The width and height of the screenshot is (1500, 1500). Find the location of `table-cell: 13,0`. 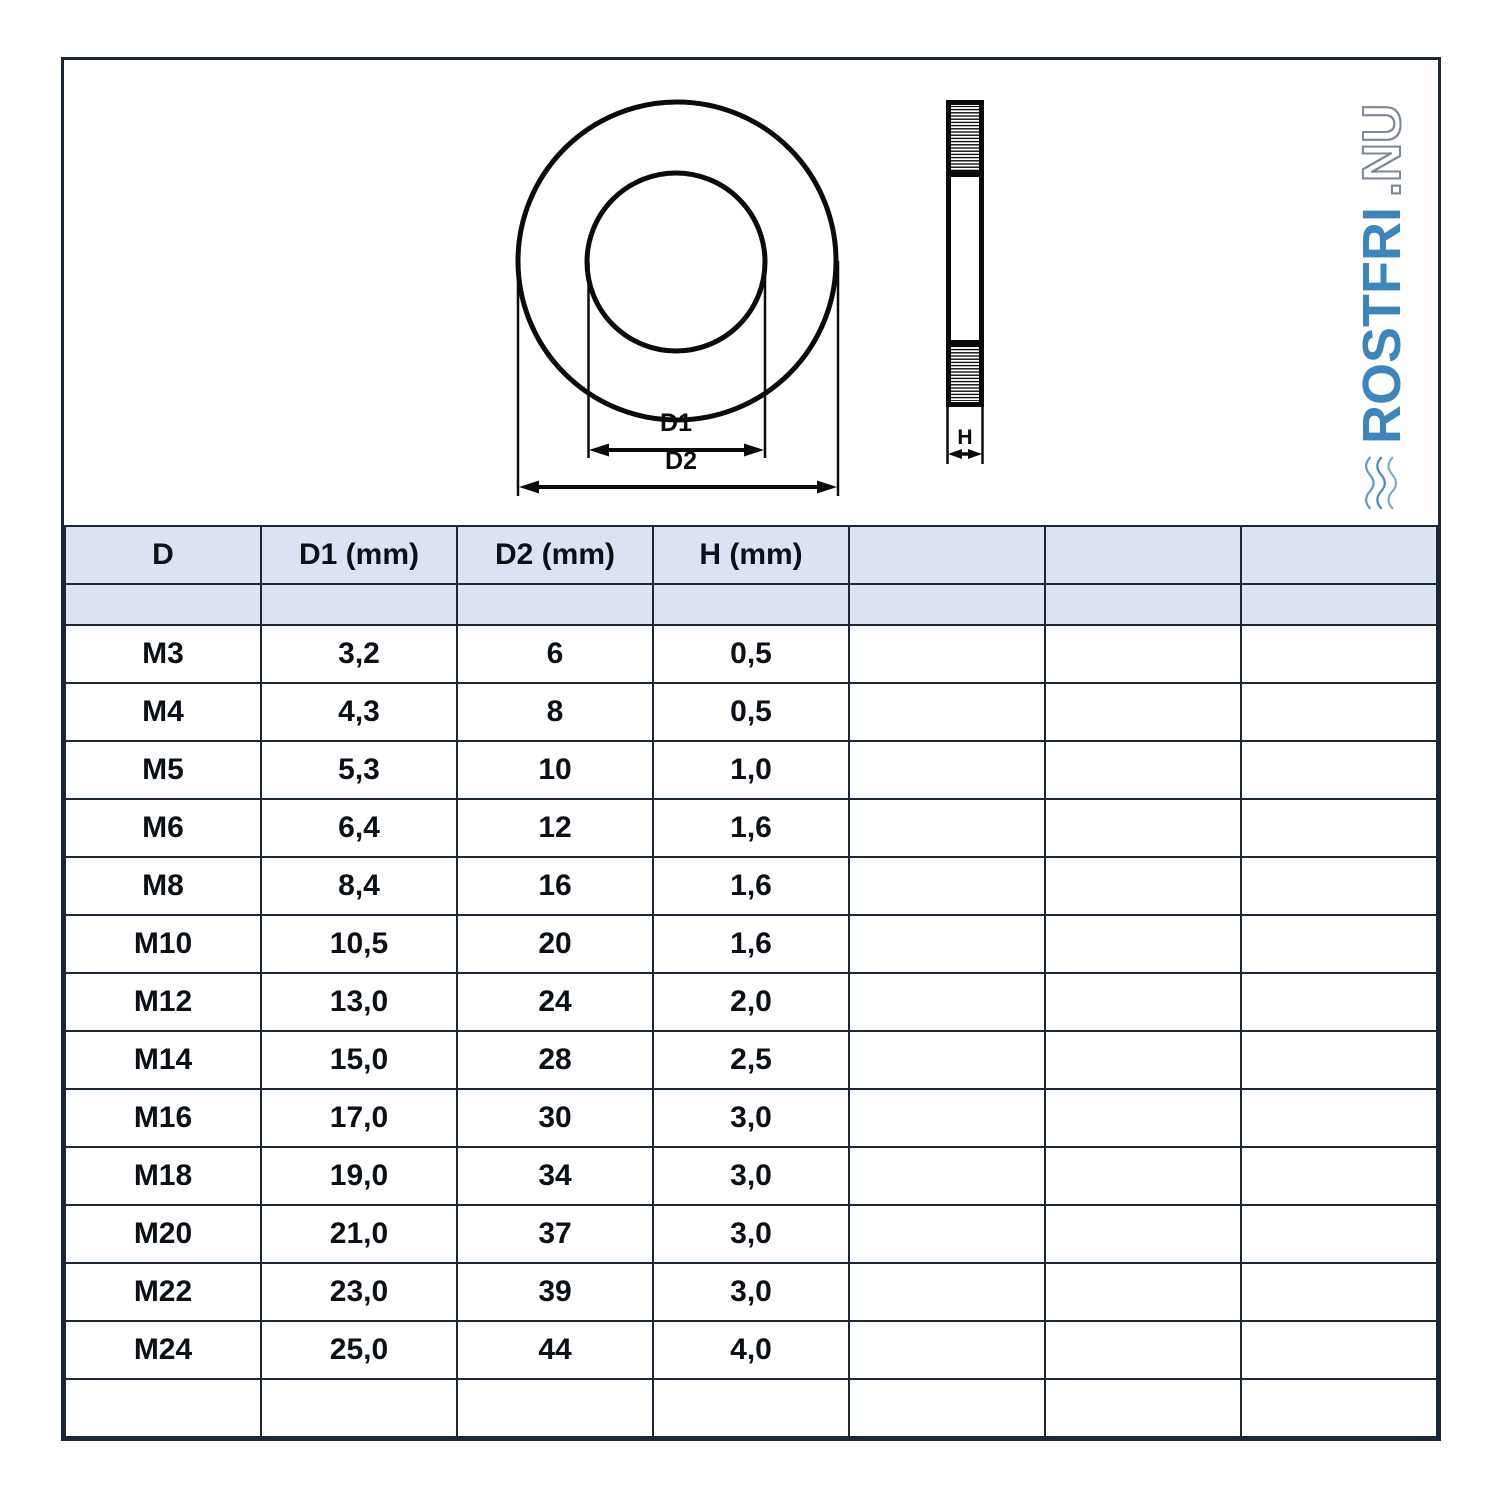

table-cell: 13,0 is located at coordinates (359, 1002).